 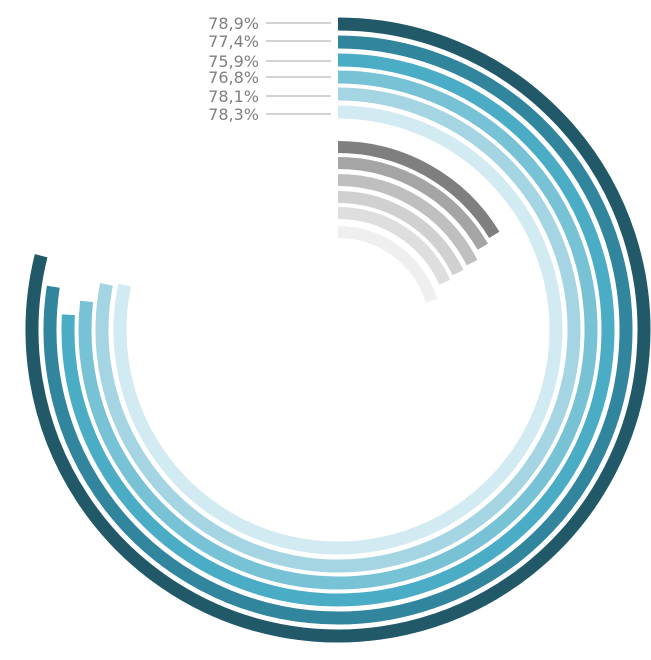 What do you see at coordinates (269, 69) in the screenshot?
I see `value-labels: 78,9% 77,4% 75,9% 76,8% 78,1% 78,3%` at bounding box center [269, 69].